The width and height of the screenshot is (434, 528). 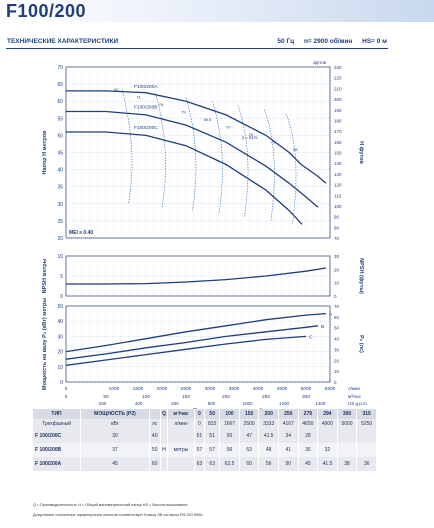 I want to click on table-header-cell: 279, so click(x=308, y=414).